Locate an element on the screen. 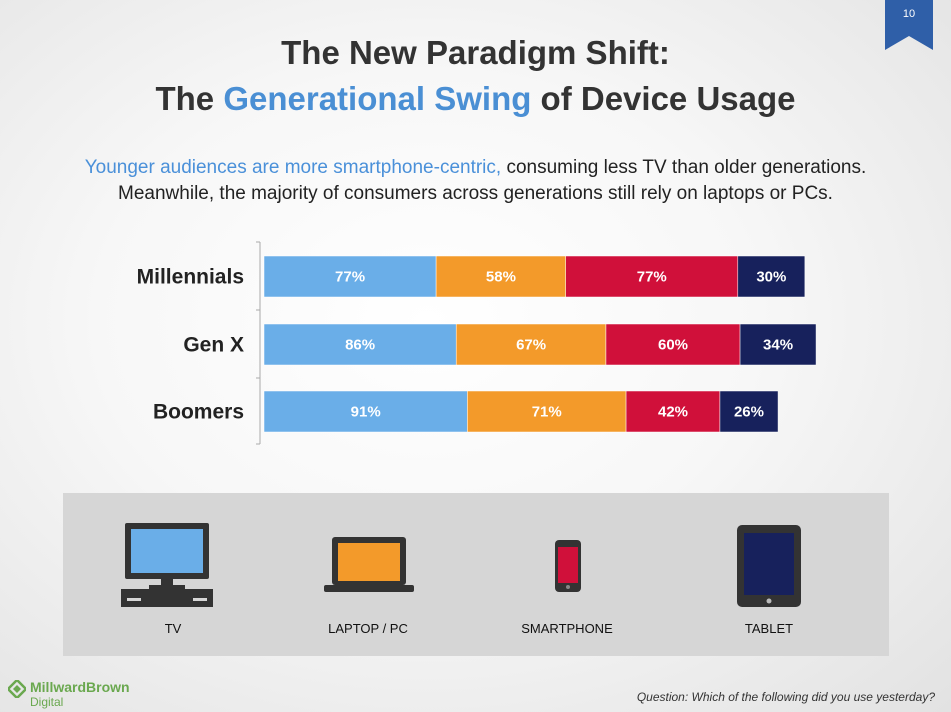 The width and height of the screenshot is (951, 712). legend-label-tablet: TABLET is located at coordinates (769, 628).